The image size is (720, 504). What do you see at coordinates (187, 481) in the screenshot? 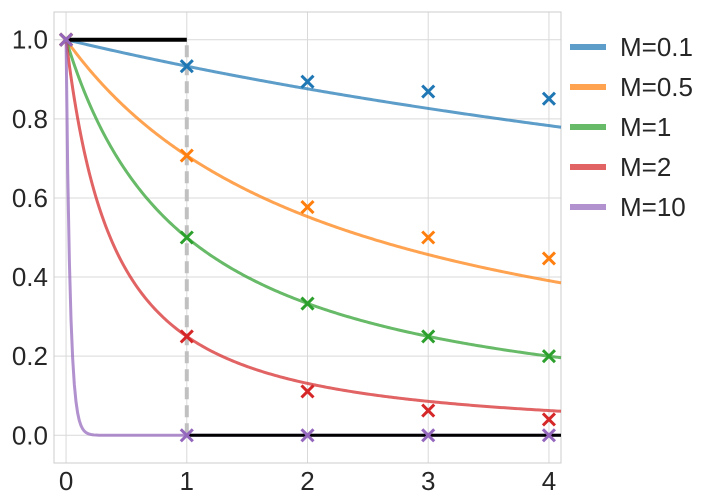
I see `x-tick-label: 1` at bounding box center [187, 481].